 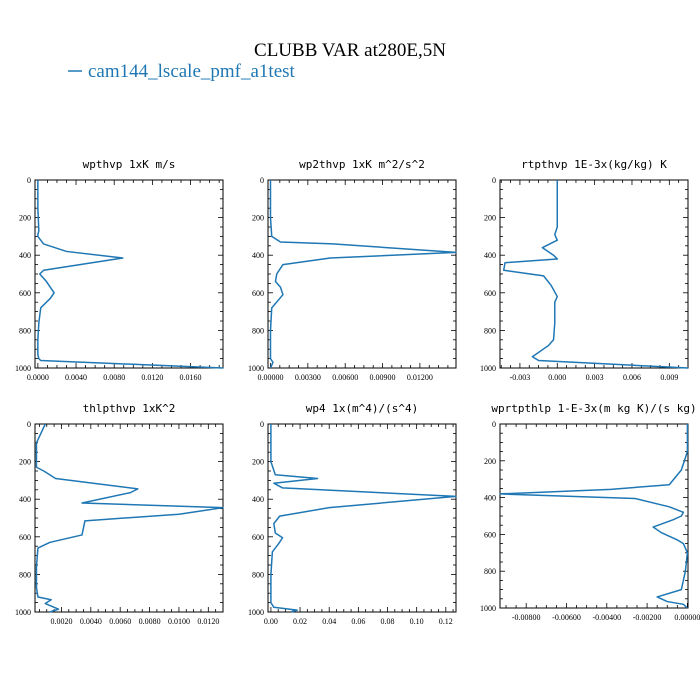 I want to click on panel-title: thlpthvp 1xK^2, so click(x=129, y=408).